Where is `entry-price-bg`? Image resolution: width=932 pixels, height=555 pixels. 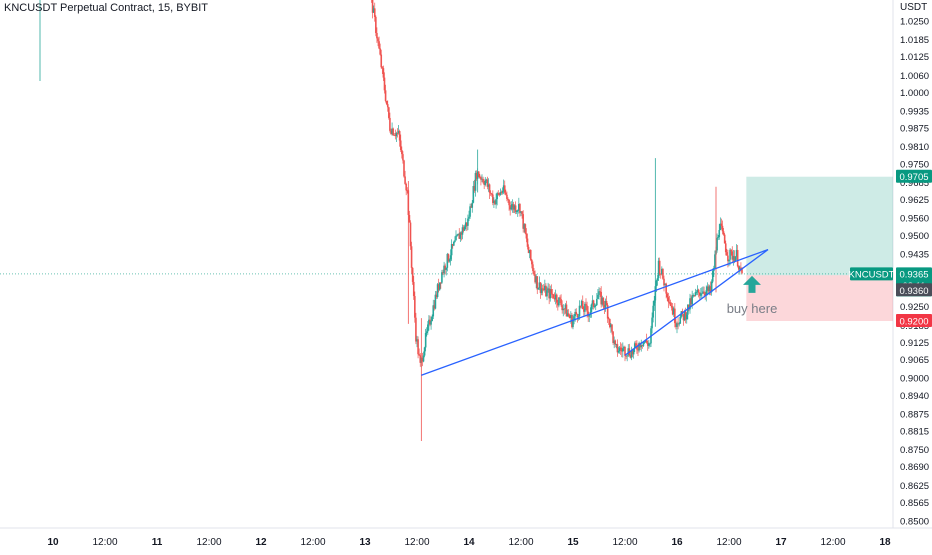
entry-price-bg is located at coordinates (914, 290).